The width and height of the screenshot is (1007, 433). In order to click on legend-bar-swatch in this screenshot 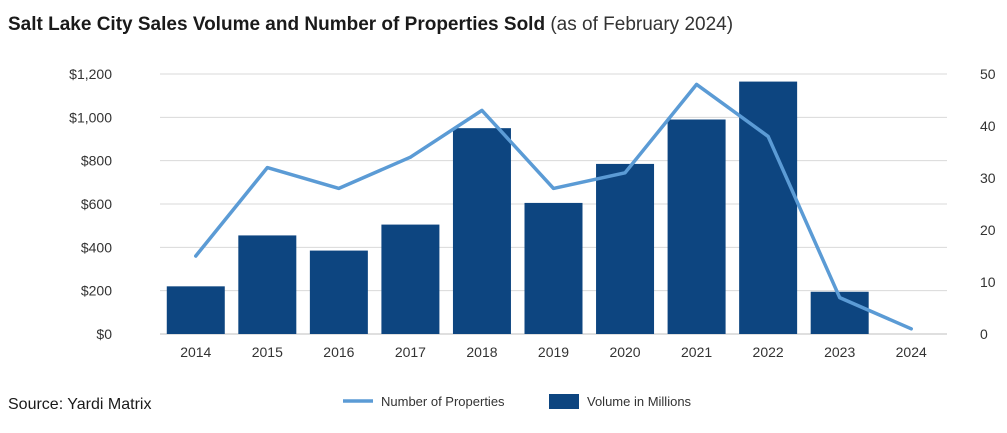, I will do `click(564, 401)`.